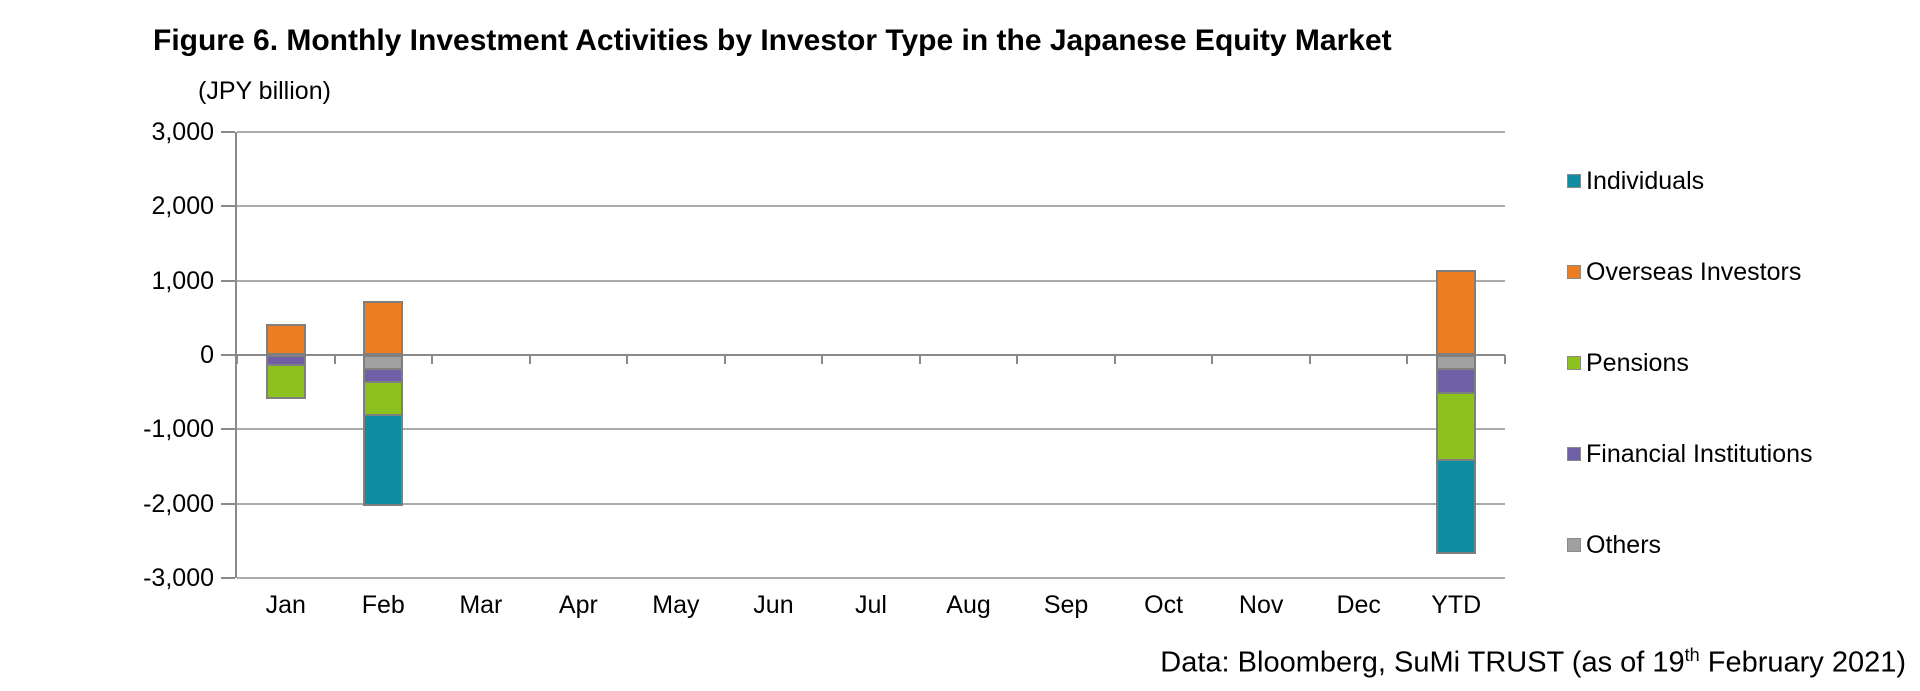 This screenshot has height=691, width=1920. Describe the element at coordinates (676, 605) in the screenshot. I see `x-axis-category-label: May` at that location.